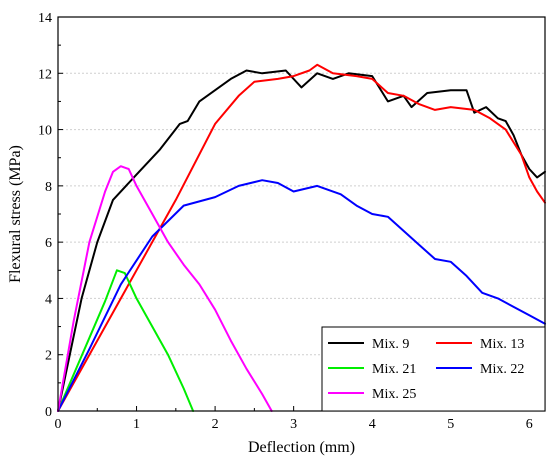 This screenshot has height=465, width=550. Describe the element at coordinates (394, 394) in the screenshot. I see `legend-label-mix-25: Mix. 25` at that location.